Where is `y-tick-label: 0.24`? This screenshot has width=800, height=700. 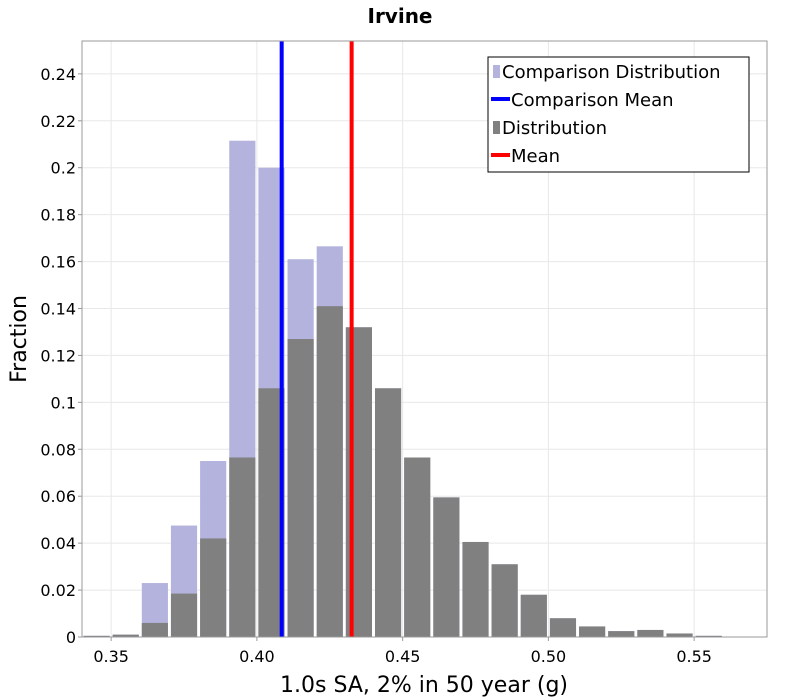
y-tick-label: 0.24 is located at coordinates (58, 74).